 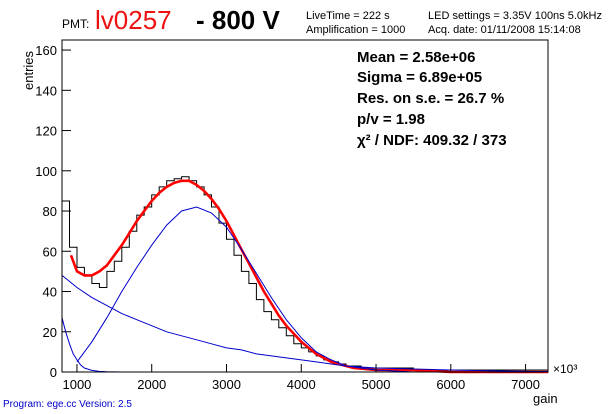 What do you see at coordinates (46, 171) in the screenshot?
I see `y-tick-label: 100` at bounding box center [46, 171].